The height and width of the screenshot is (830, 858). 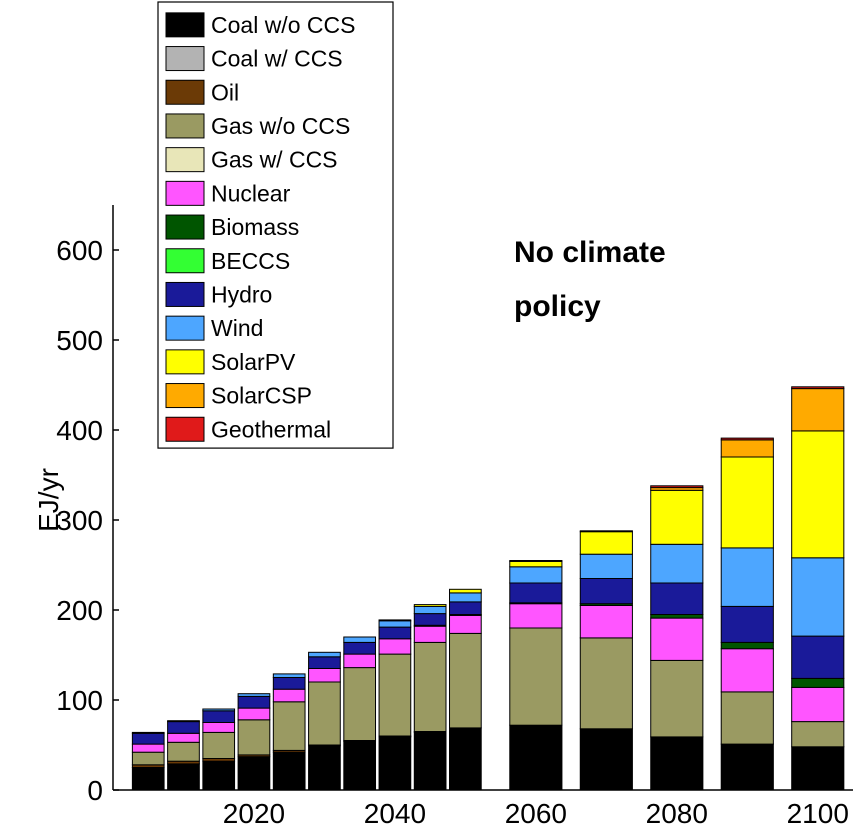 I want to click on bar-2100-gas-w-o-ccs, so click(x=818, y=734).